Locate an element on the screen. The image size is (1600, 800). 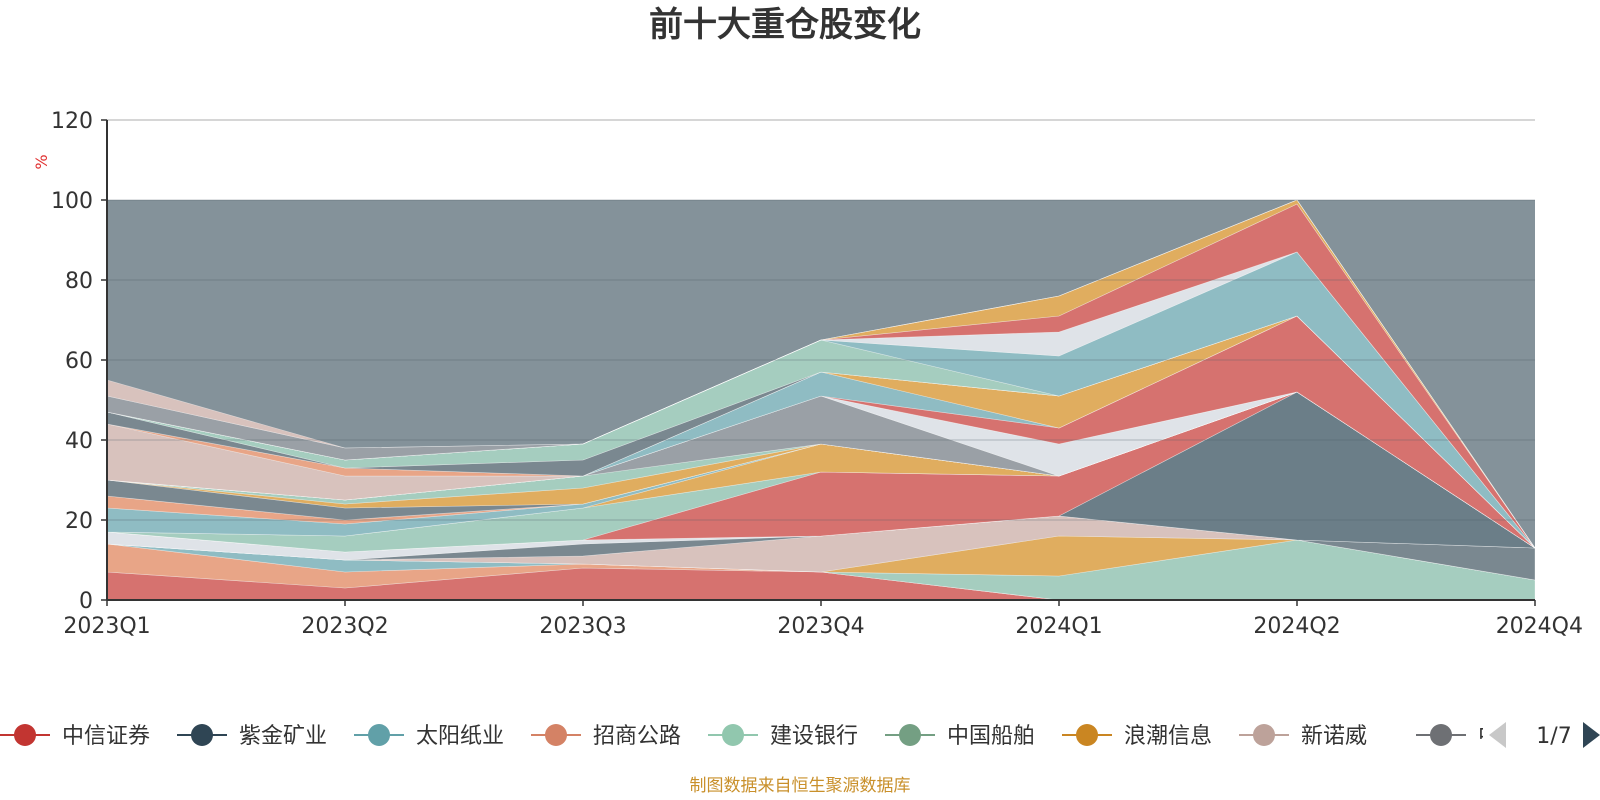
x-tick-label: 2023Q1 is located at coordinates (106, 626).